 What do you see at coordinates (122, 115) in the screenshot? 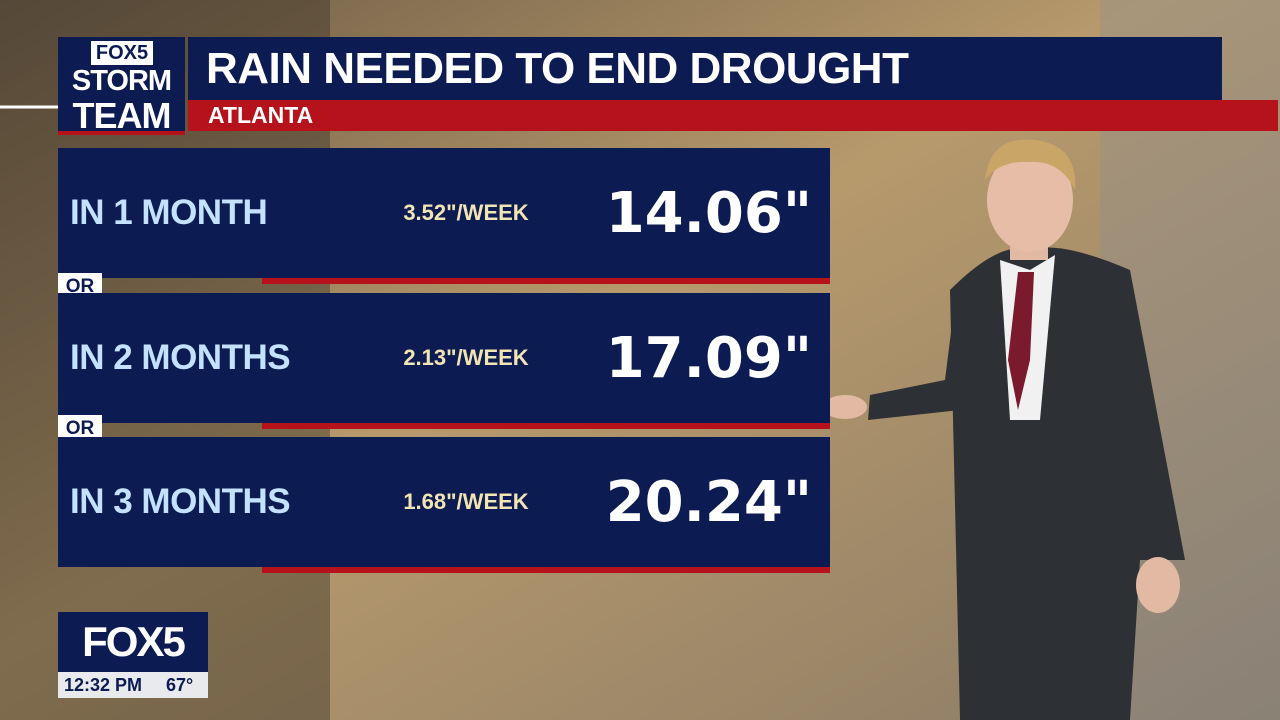
I see `logo-line: TEAM` at bounding box center [122, 115].